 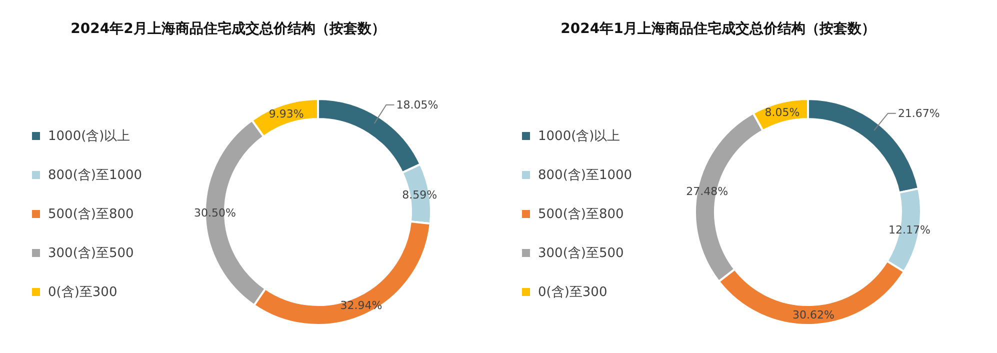 I want to click on data-label: 8.05%, so click(x=782, y=112).